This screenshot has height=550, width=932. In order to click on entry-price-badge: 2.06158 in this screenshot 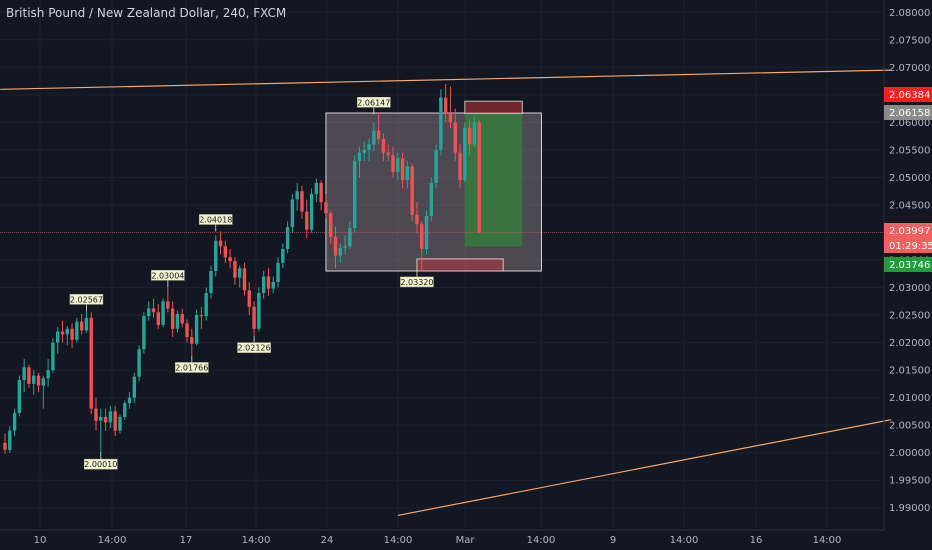, I will do `click(909, 113)`.